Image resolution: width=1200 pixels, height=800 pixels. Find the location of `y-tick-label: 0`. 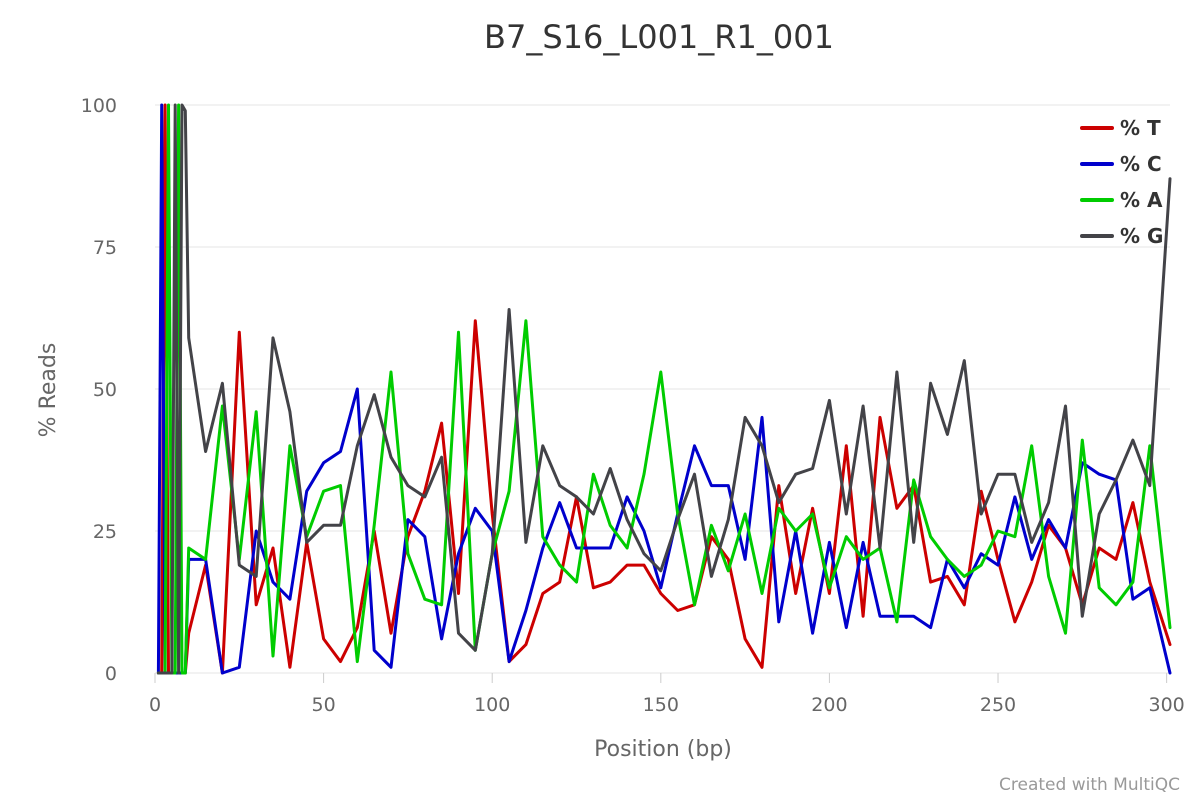

y-tick-label: 0 is located at coordinates (111, 674).